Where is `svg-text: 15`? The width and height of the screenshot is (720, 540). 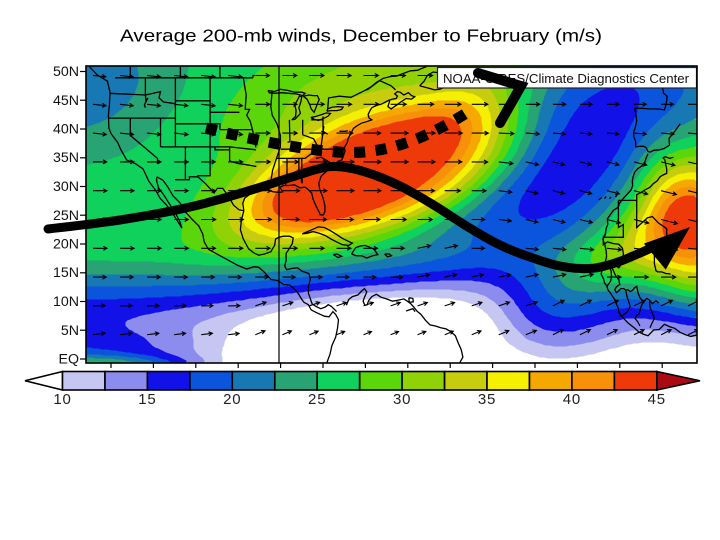 svg-text: 15 is located at coordinates (147, 399).